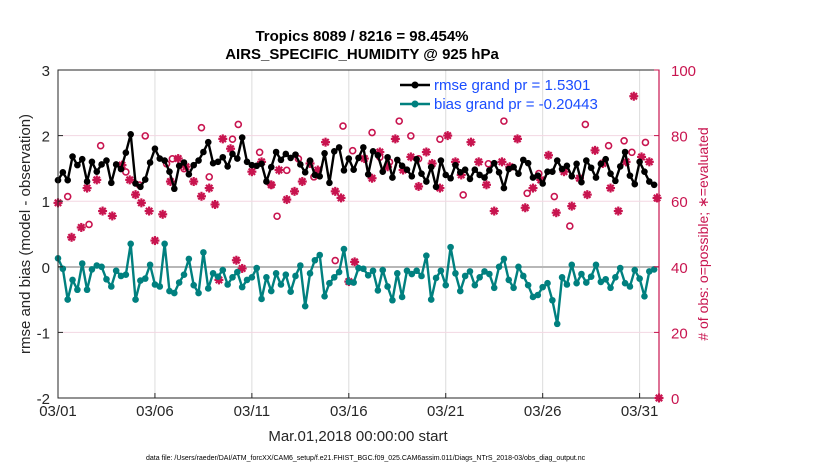 This screenshot has height=470, width=830. Describe the element at coordinates (252, 411) in the screenshot. I see `x-tick-label: 03/11` at that location.